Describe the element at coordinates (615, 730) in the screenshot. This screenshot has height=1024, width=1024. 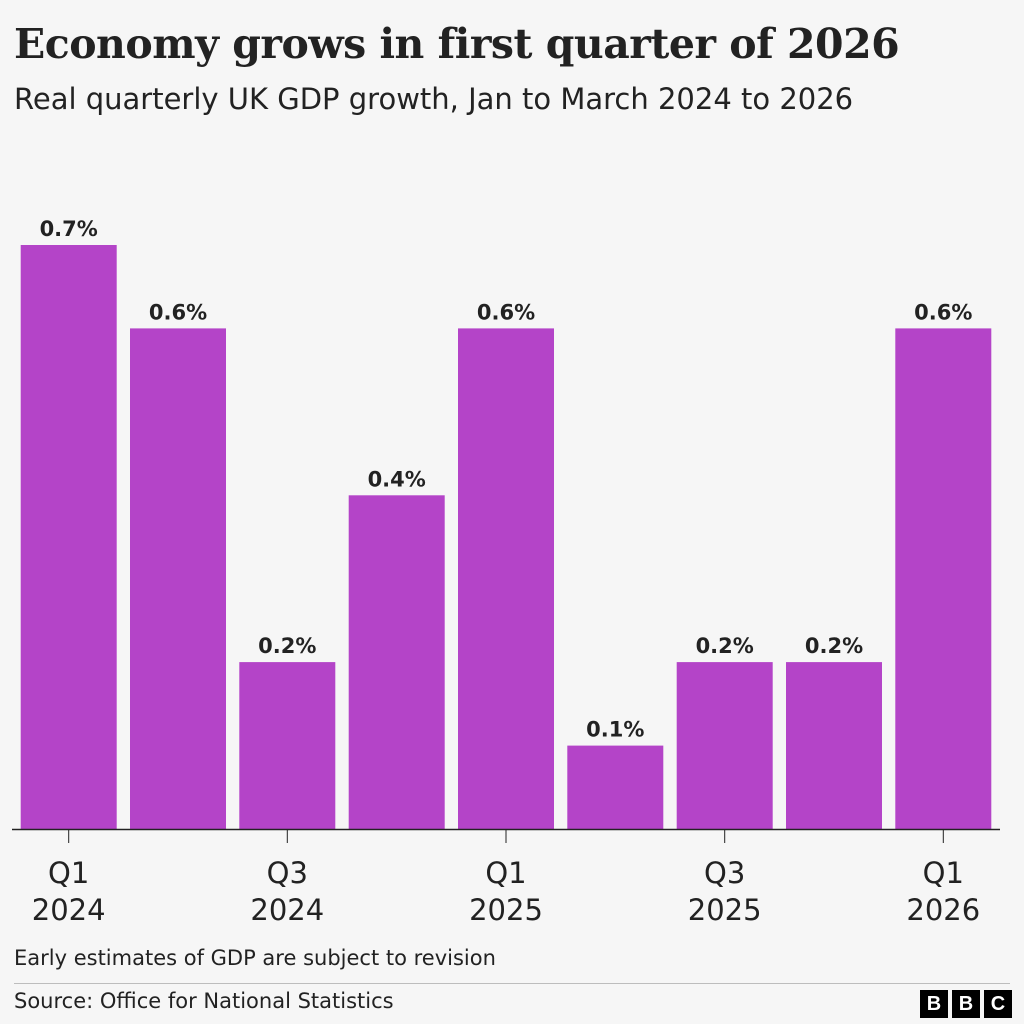
I see `data-label: 0.1%` at that location.